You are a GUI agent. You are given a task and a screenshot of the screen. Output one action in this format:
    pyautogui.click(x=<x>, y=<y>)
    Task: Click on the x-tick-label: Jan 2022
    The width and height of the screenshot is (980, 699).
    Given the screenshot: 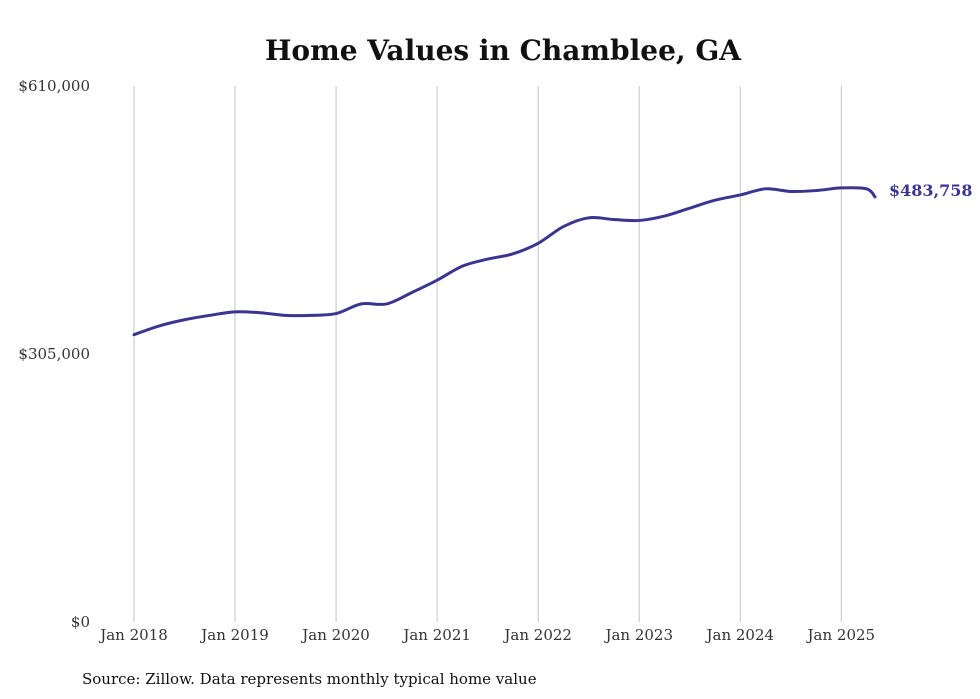 What is the action you would take?
    pyautogui.click(x=537, y=635)
    